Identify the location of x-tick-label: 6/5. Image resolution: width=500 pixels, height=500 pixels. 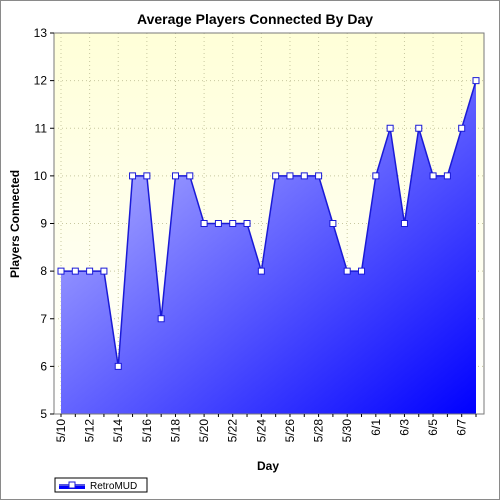
(433, 427).